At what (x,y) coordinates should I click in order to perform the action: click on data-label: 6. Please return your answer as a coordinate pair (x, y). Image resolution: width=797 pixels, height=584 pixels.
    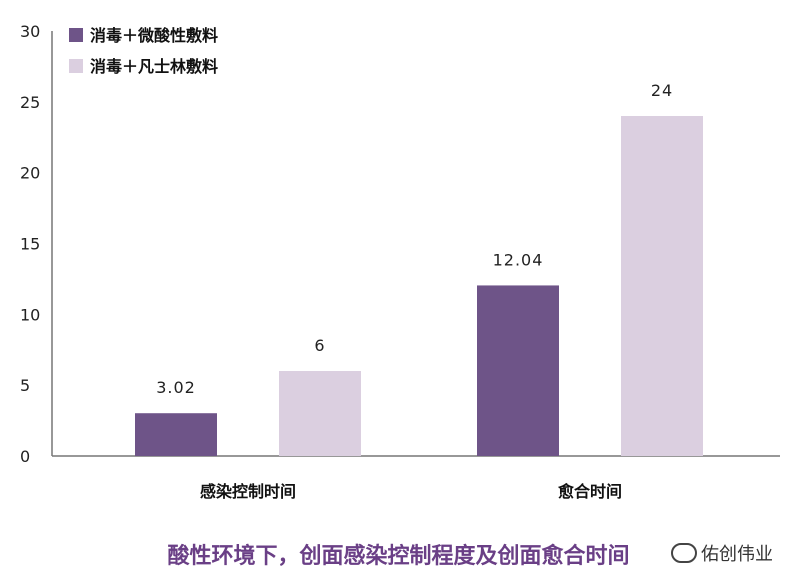
    Looking at the image, I should click on (319, 345).